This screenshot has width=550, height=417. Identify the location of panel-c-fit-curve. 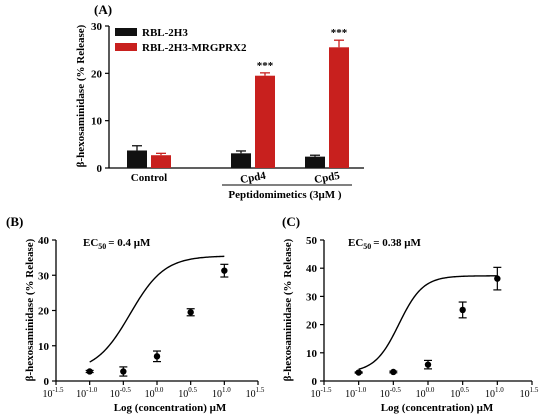
(428, 322).